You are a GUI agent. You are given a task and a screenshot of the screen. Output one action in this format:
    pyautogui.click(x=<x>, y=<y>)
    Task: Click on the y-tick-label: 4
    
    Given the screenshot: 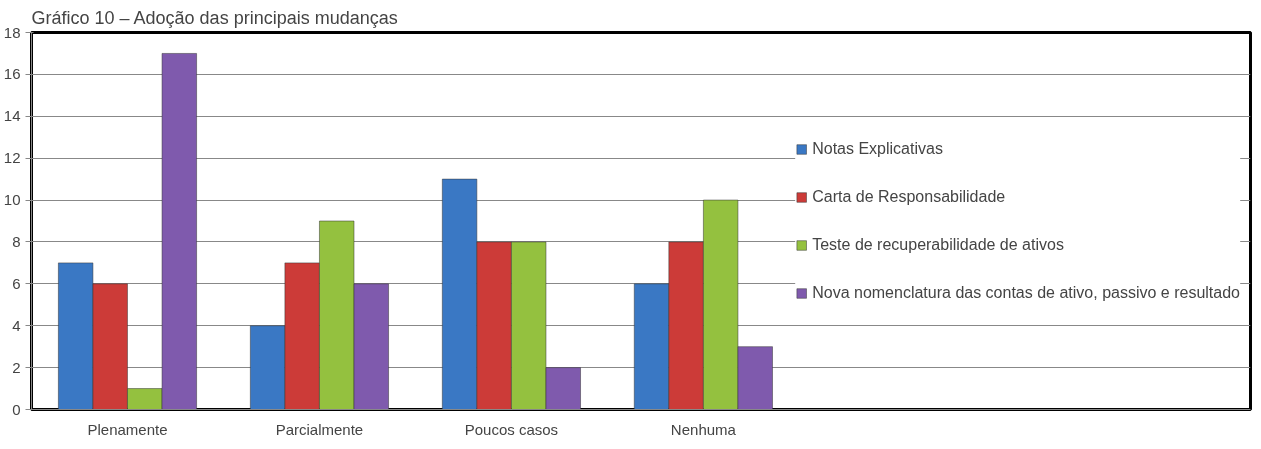 What is the action you would take?
    pyautogui.click(x=16, y=325)
    